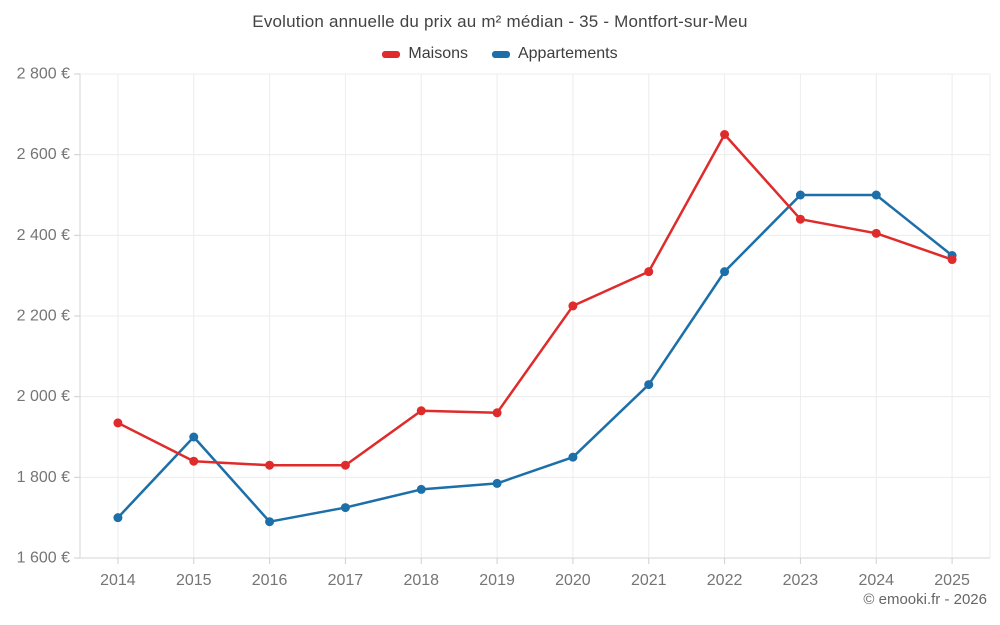 This screenshot has height=625, width=1000. Describe the element at coordinates (43, 235) in the screenshot. I see `y-tick-label: 2 400 €` at that location.